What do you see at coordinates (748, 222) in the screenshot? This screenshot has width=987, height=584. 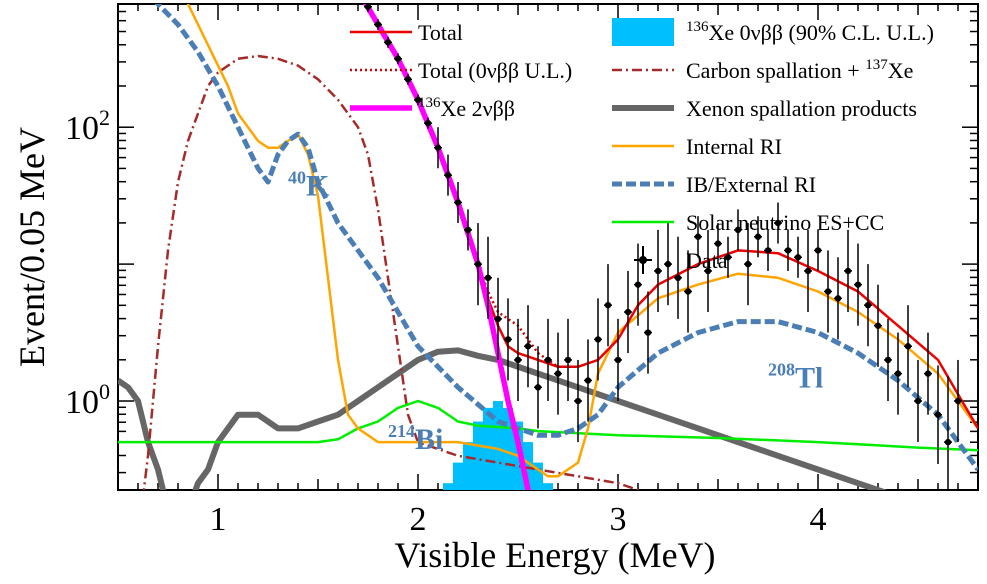 I see `legend-item-solar: Solar neutrino ES+CC` at bounding box center [748, 222].